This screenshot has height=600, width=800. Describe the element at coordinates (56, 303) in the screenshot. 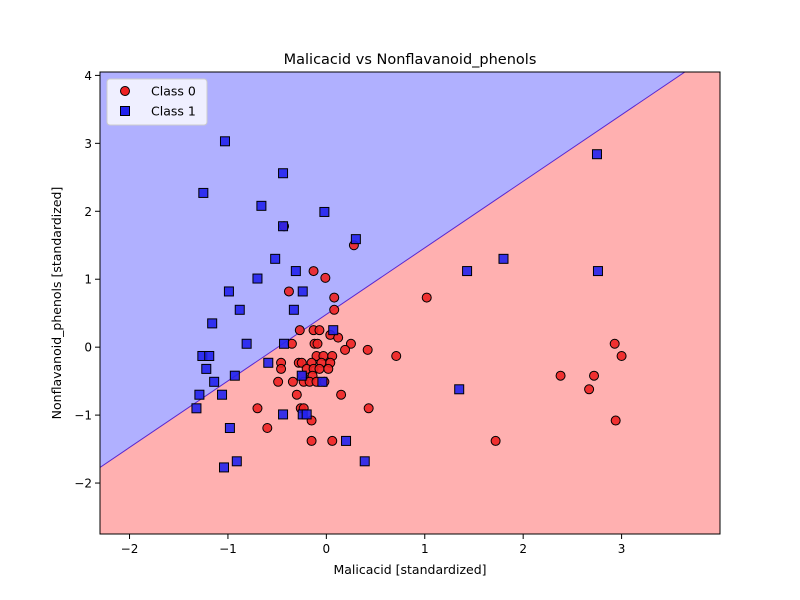

I see `y-axis-label: Nonflavanoid_phenols [standardized]` at that location.